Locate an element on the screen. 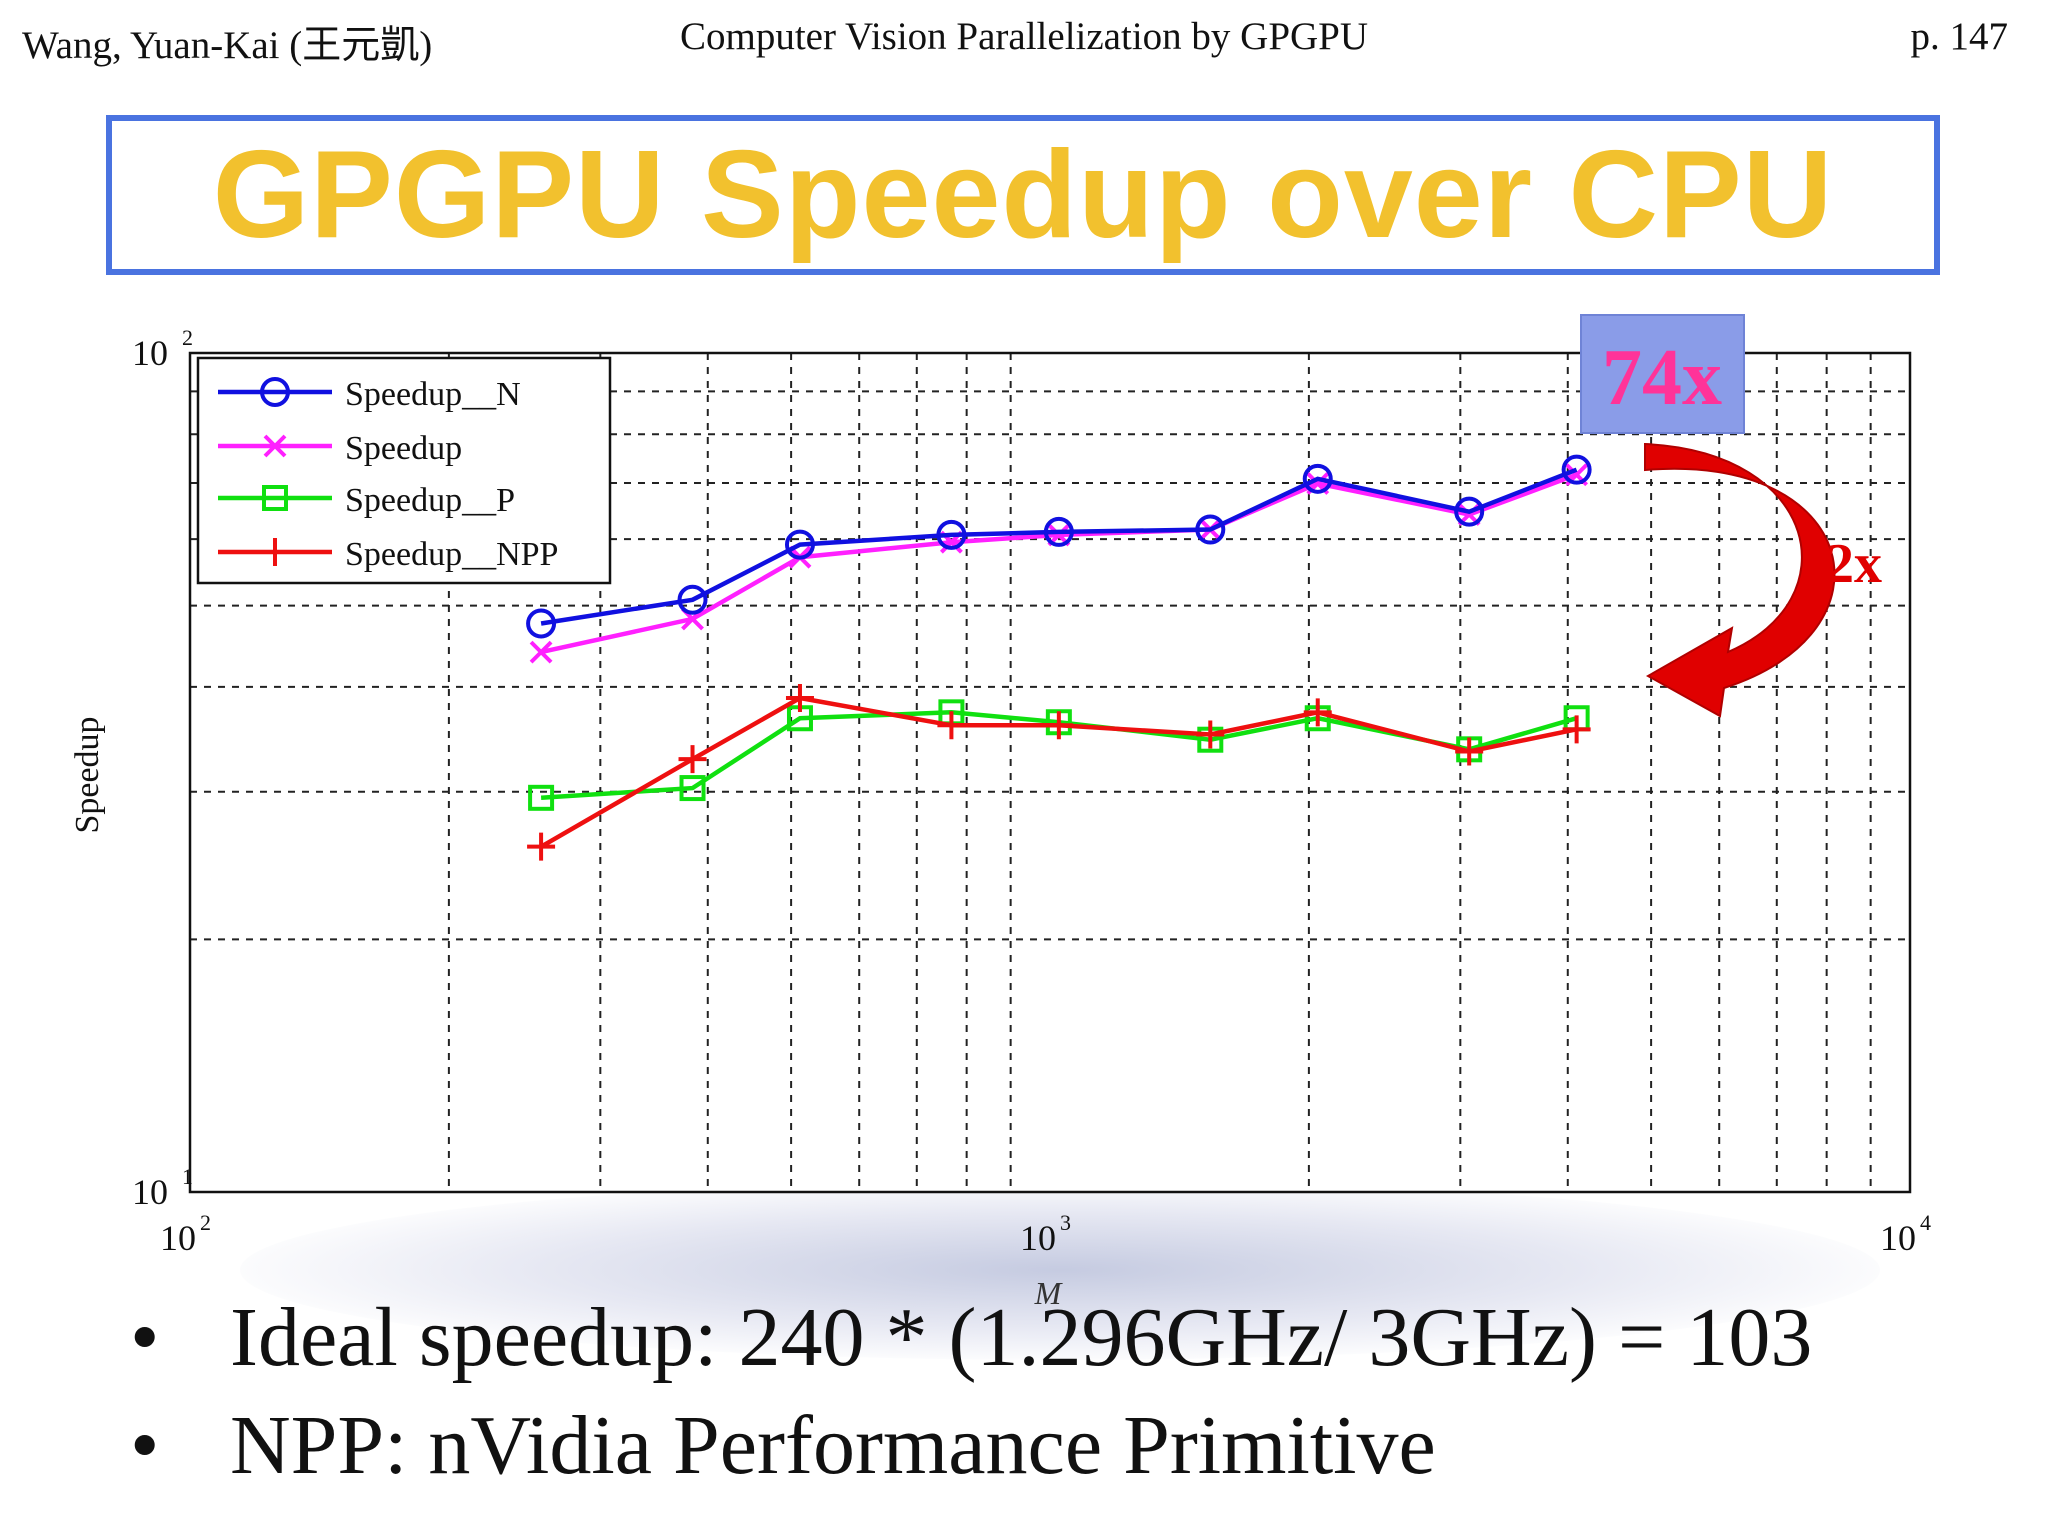  bullet-item-npp: • NPP: nVidia Performance Primitive is located at coordinates (1070, 1446).